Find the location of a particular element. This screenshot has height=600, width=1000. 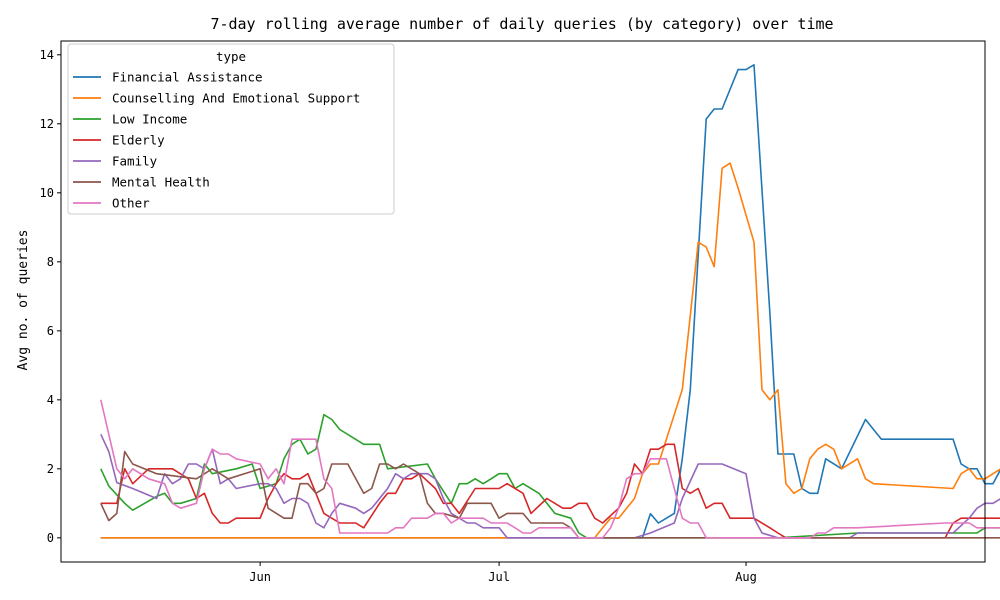

legend-box is located at coordinates (231, 129).